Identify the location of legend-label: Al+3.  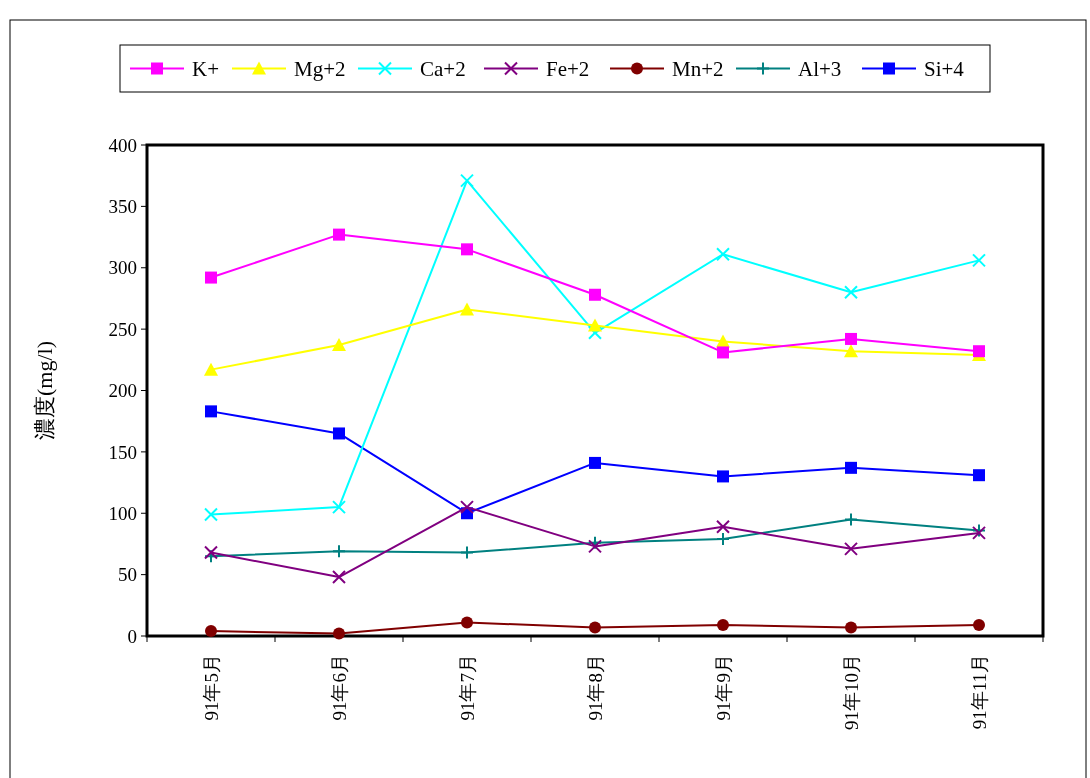
(820, 68).